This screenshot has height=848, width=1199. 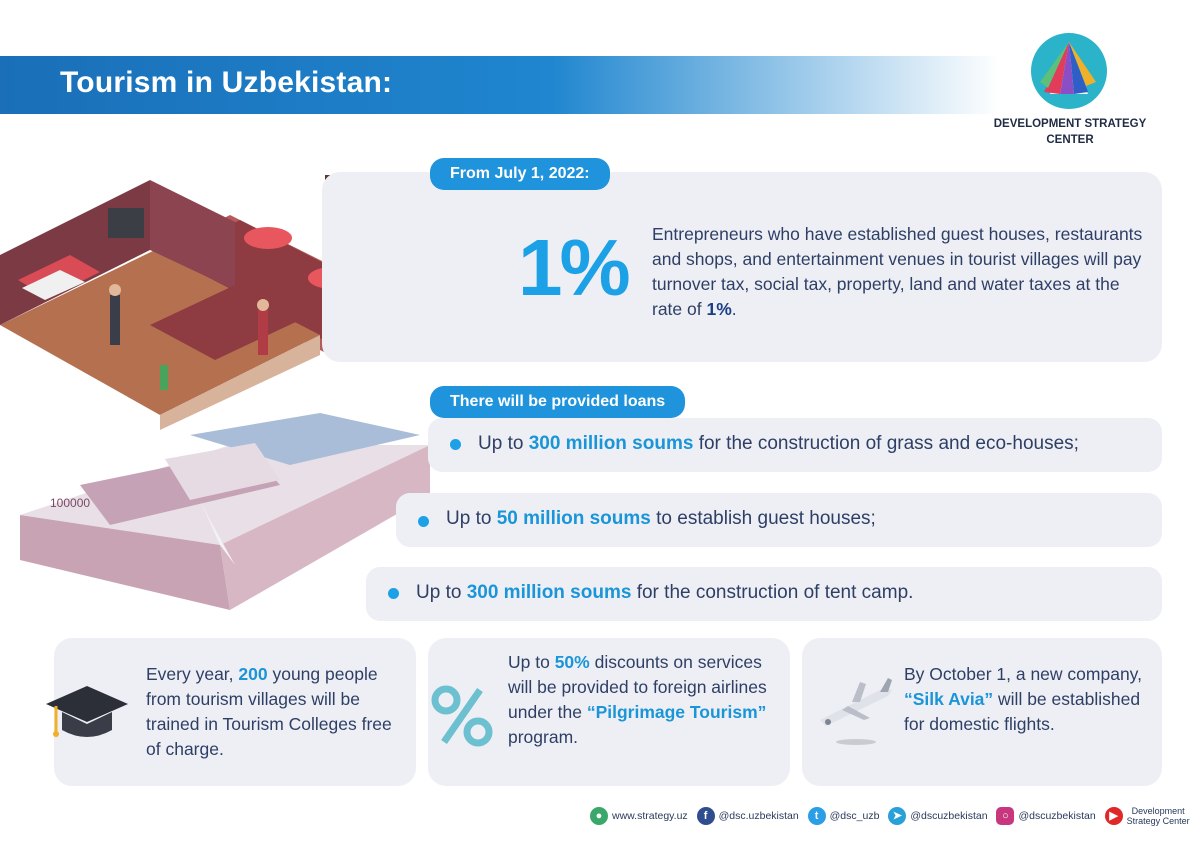 What do you see at coordinates (500, 85) in the screenshot?
I see `header-band` at bounding box center [500, 85].